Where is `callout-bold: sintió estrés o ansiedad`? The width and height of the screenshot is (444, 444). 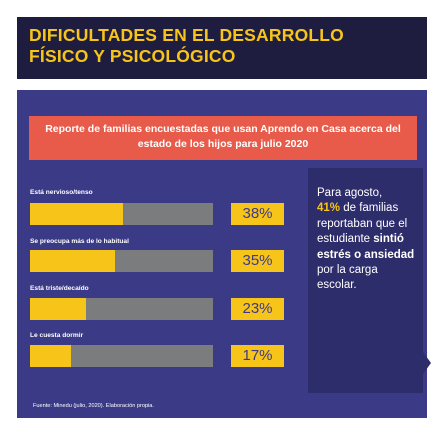
callout-bold: sintió estrés o ansiedad is located at coordinates (366, 247).